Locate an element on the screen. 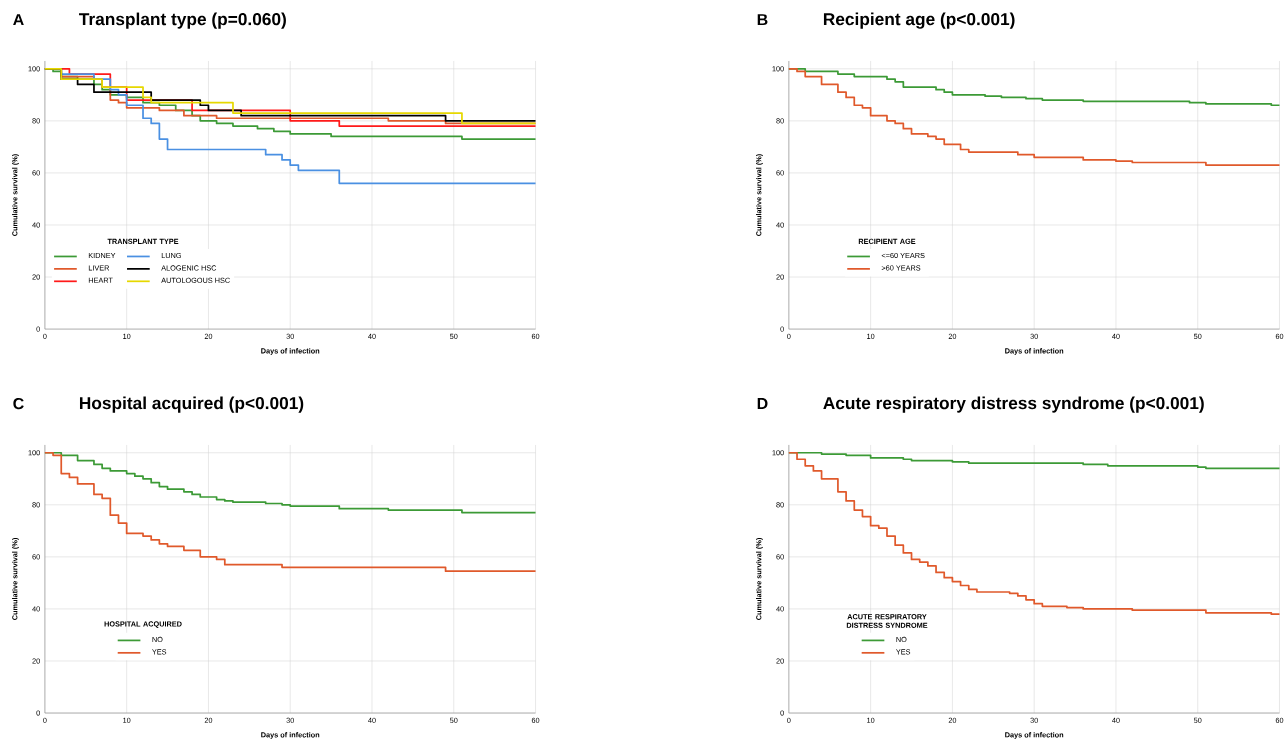 The height and width of the screenshot is (744, 1288). text: C is located at coordinates (18, 403).